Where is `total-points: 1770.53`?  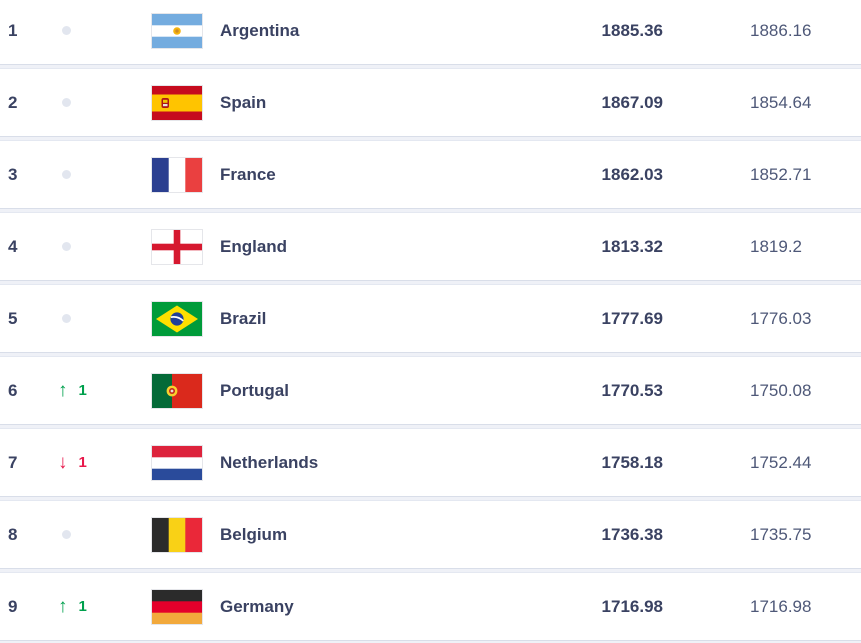 total-points: 1770.53 is located at coordinates (632, 390).